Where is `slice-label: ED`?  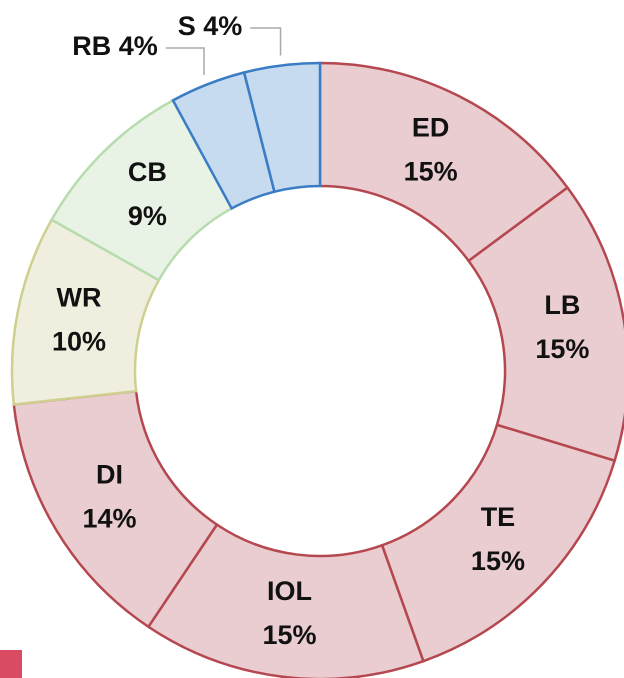 slice-label: ED is located at coordinates (431, 127).